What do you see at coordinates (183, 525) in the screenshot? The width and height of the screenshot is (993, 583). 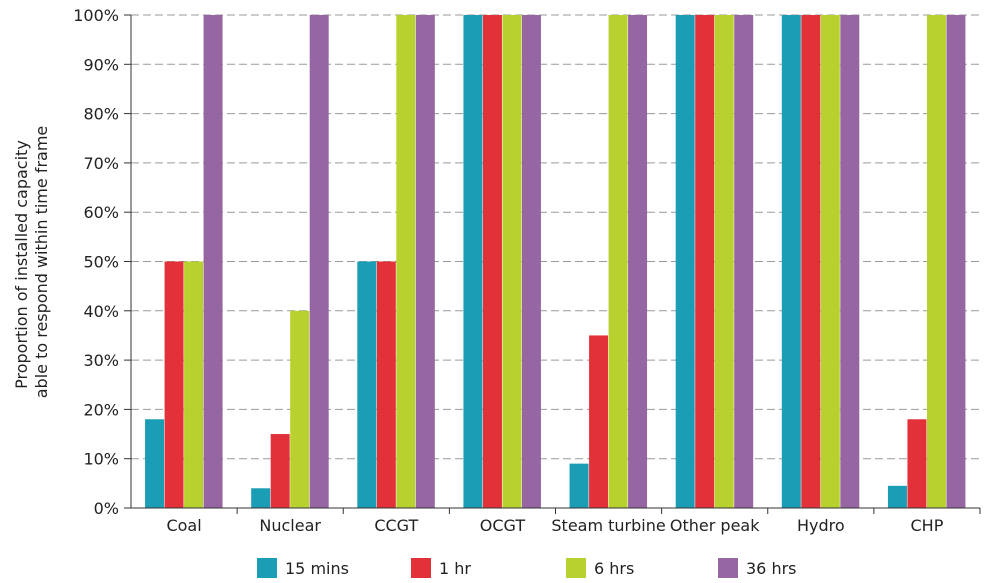 I see `category-label: Coal` at bounding box center [183, 525].